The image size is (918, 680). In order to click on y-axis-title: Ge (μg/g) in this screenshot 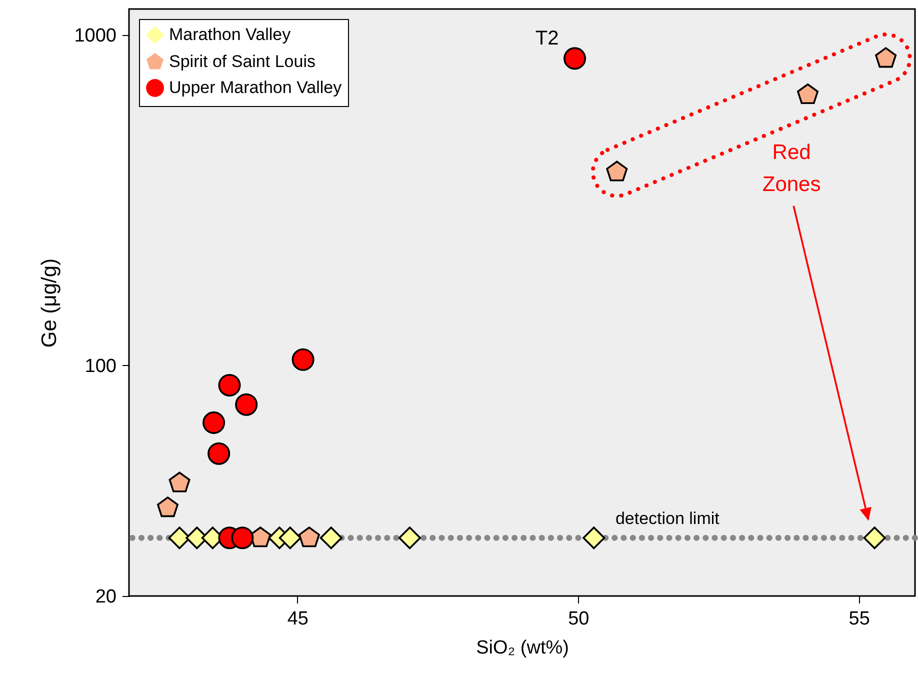, I will do `click(50, 303)`.